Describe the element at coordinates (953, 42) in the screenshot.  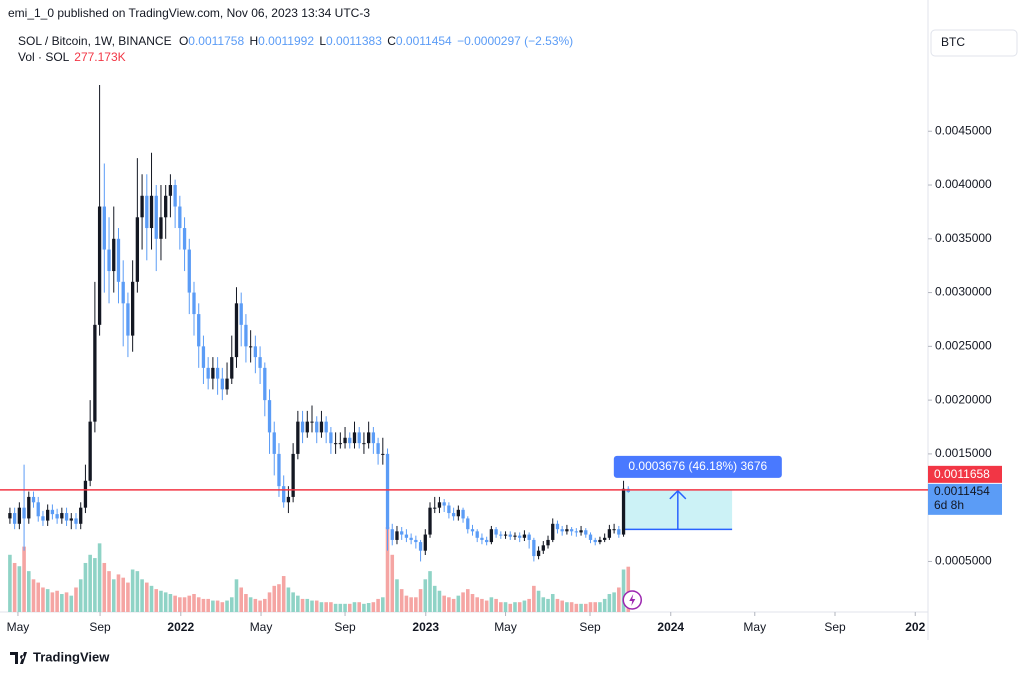
I see `currency: BTC` at that location.